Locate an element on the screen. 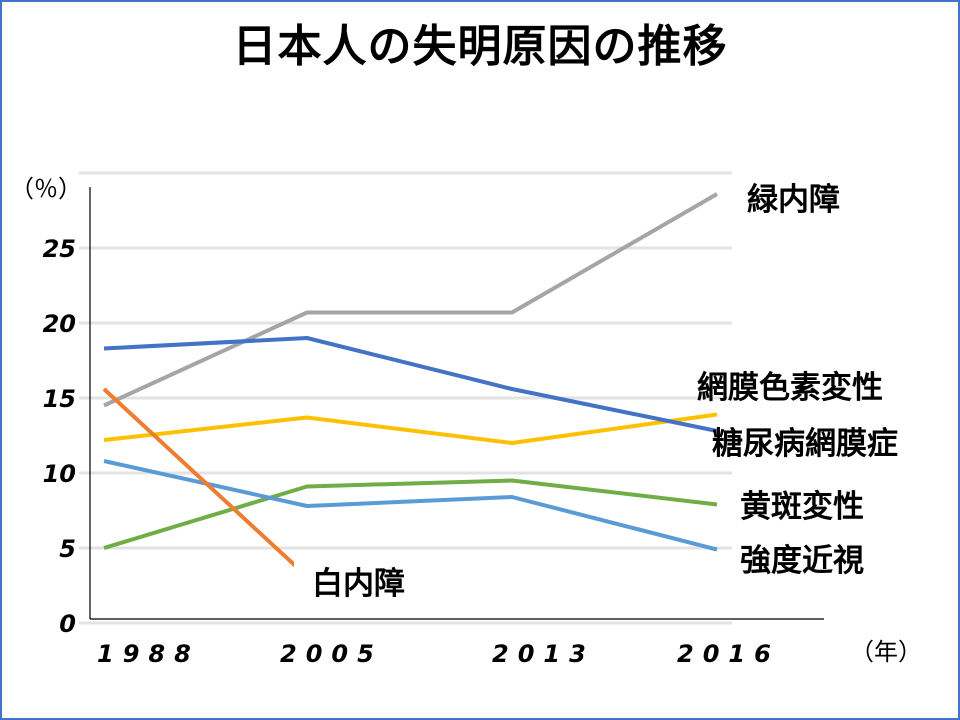 The image size is (960, 720). y-tick-label: 20 is located at coordinates (59, 324).